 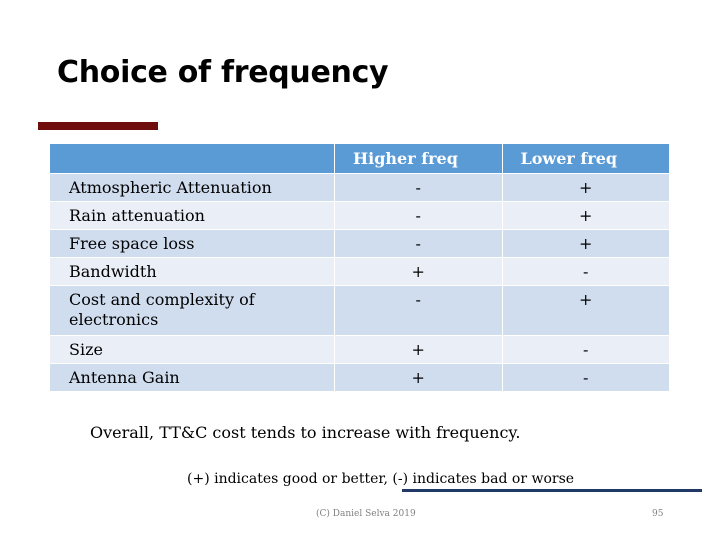 I want to click on footer-copyright: (C) Daniel Selva 2019, so click(x=366, y=514).